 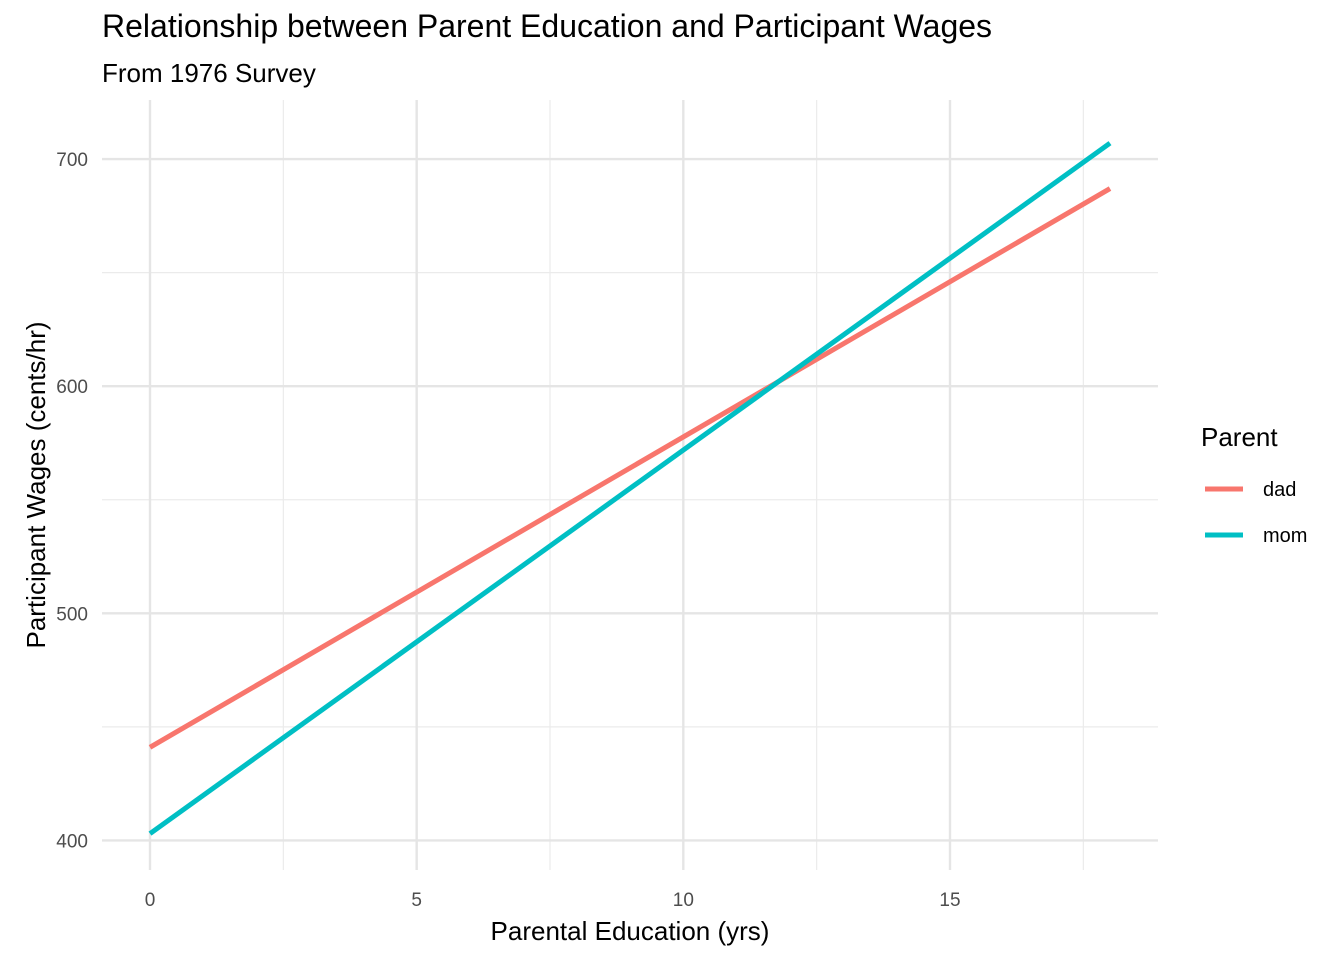 What do you see at coordinates (683, 900) in the screenshot?
I see `x-tick-label: 10` at bounding box center [683, 900].